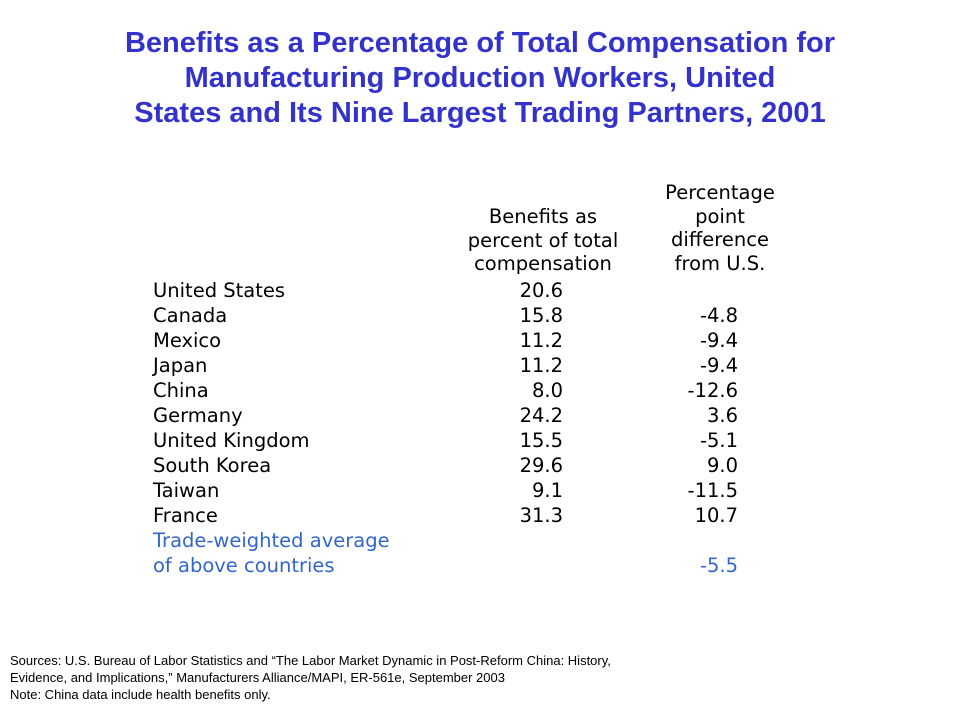 The height and width of the screenshot is (720, 960). I want to click on difference-column-header: Percentage point difference from U.S., so click(720, 228).